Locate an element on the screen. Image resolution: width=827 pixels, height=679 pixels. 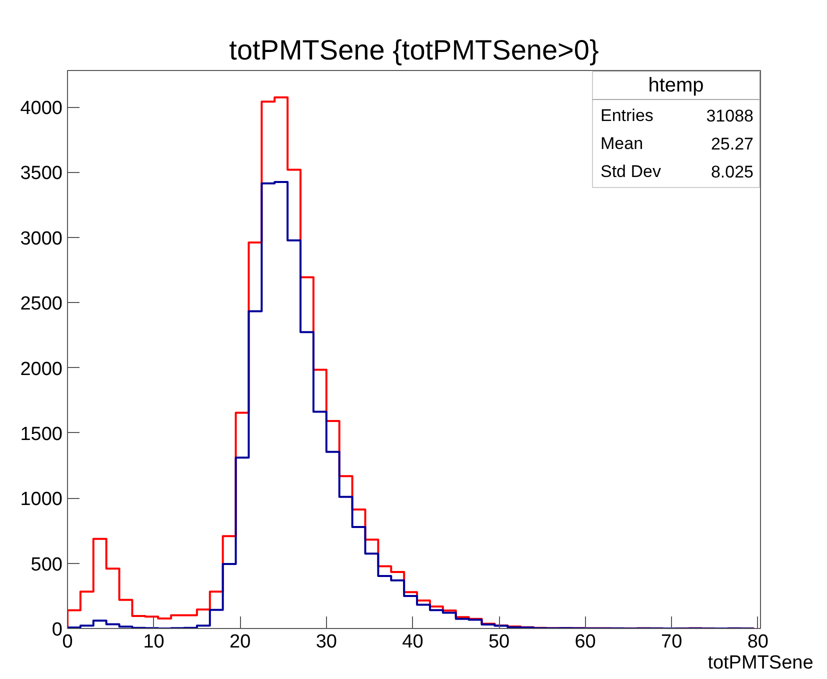
chart-title: totPMTSene {totPMTSene>0} is located at coordinates (414, 50).